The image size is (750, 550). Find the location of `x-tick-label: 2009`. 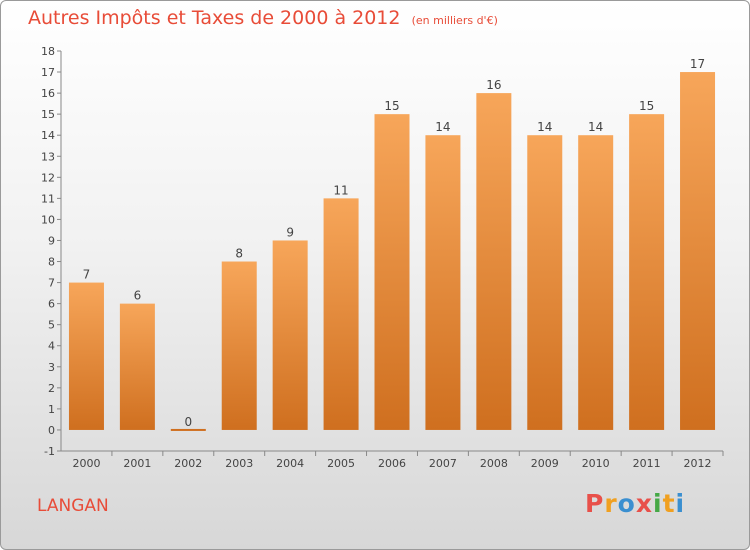

x-tick-label: 2009 is located at coordinates (545, 463).